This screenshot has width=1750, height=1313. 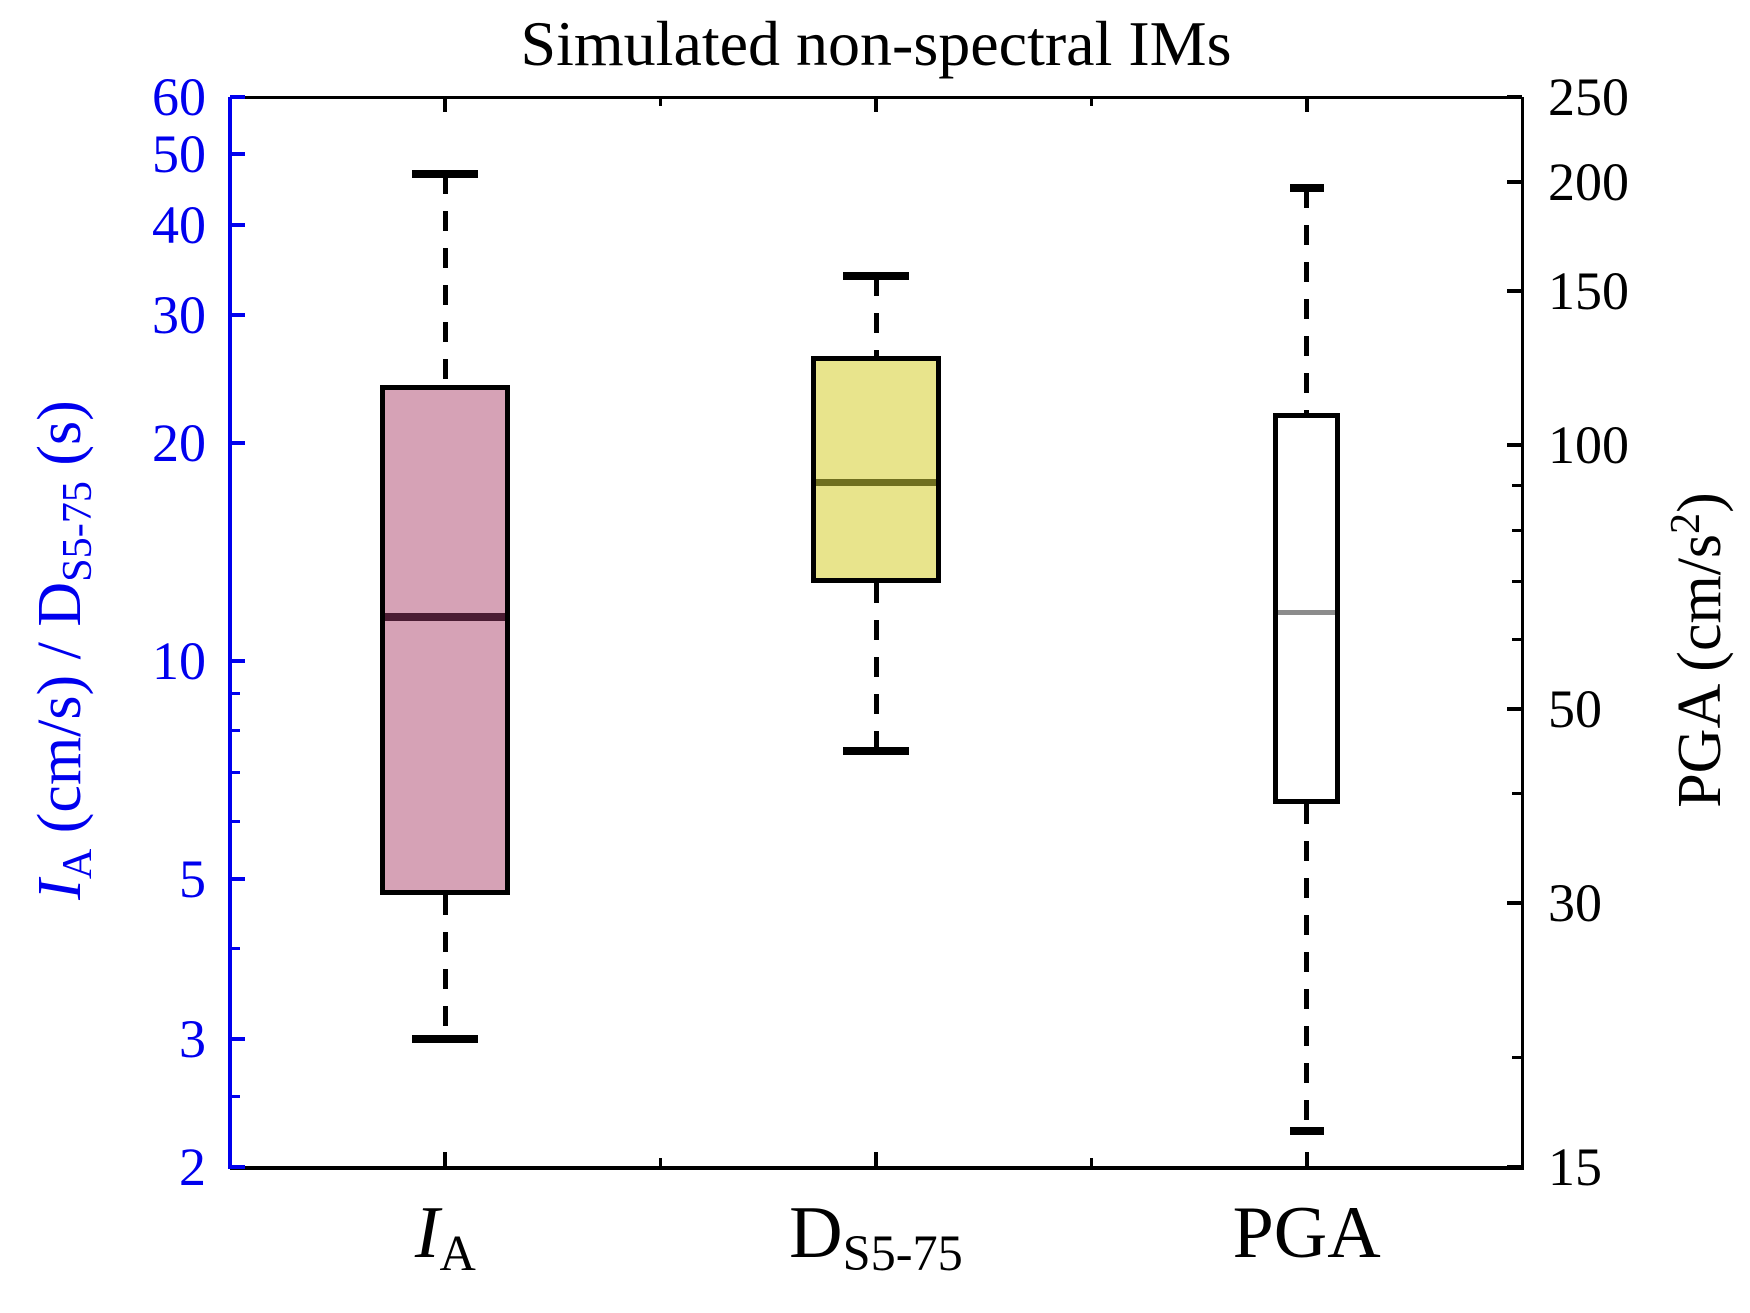 I want to click on left-tick-label: 50, so click(x=179, y=154).